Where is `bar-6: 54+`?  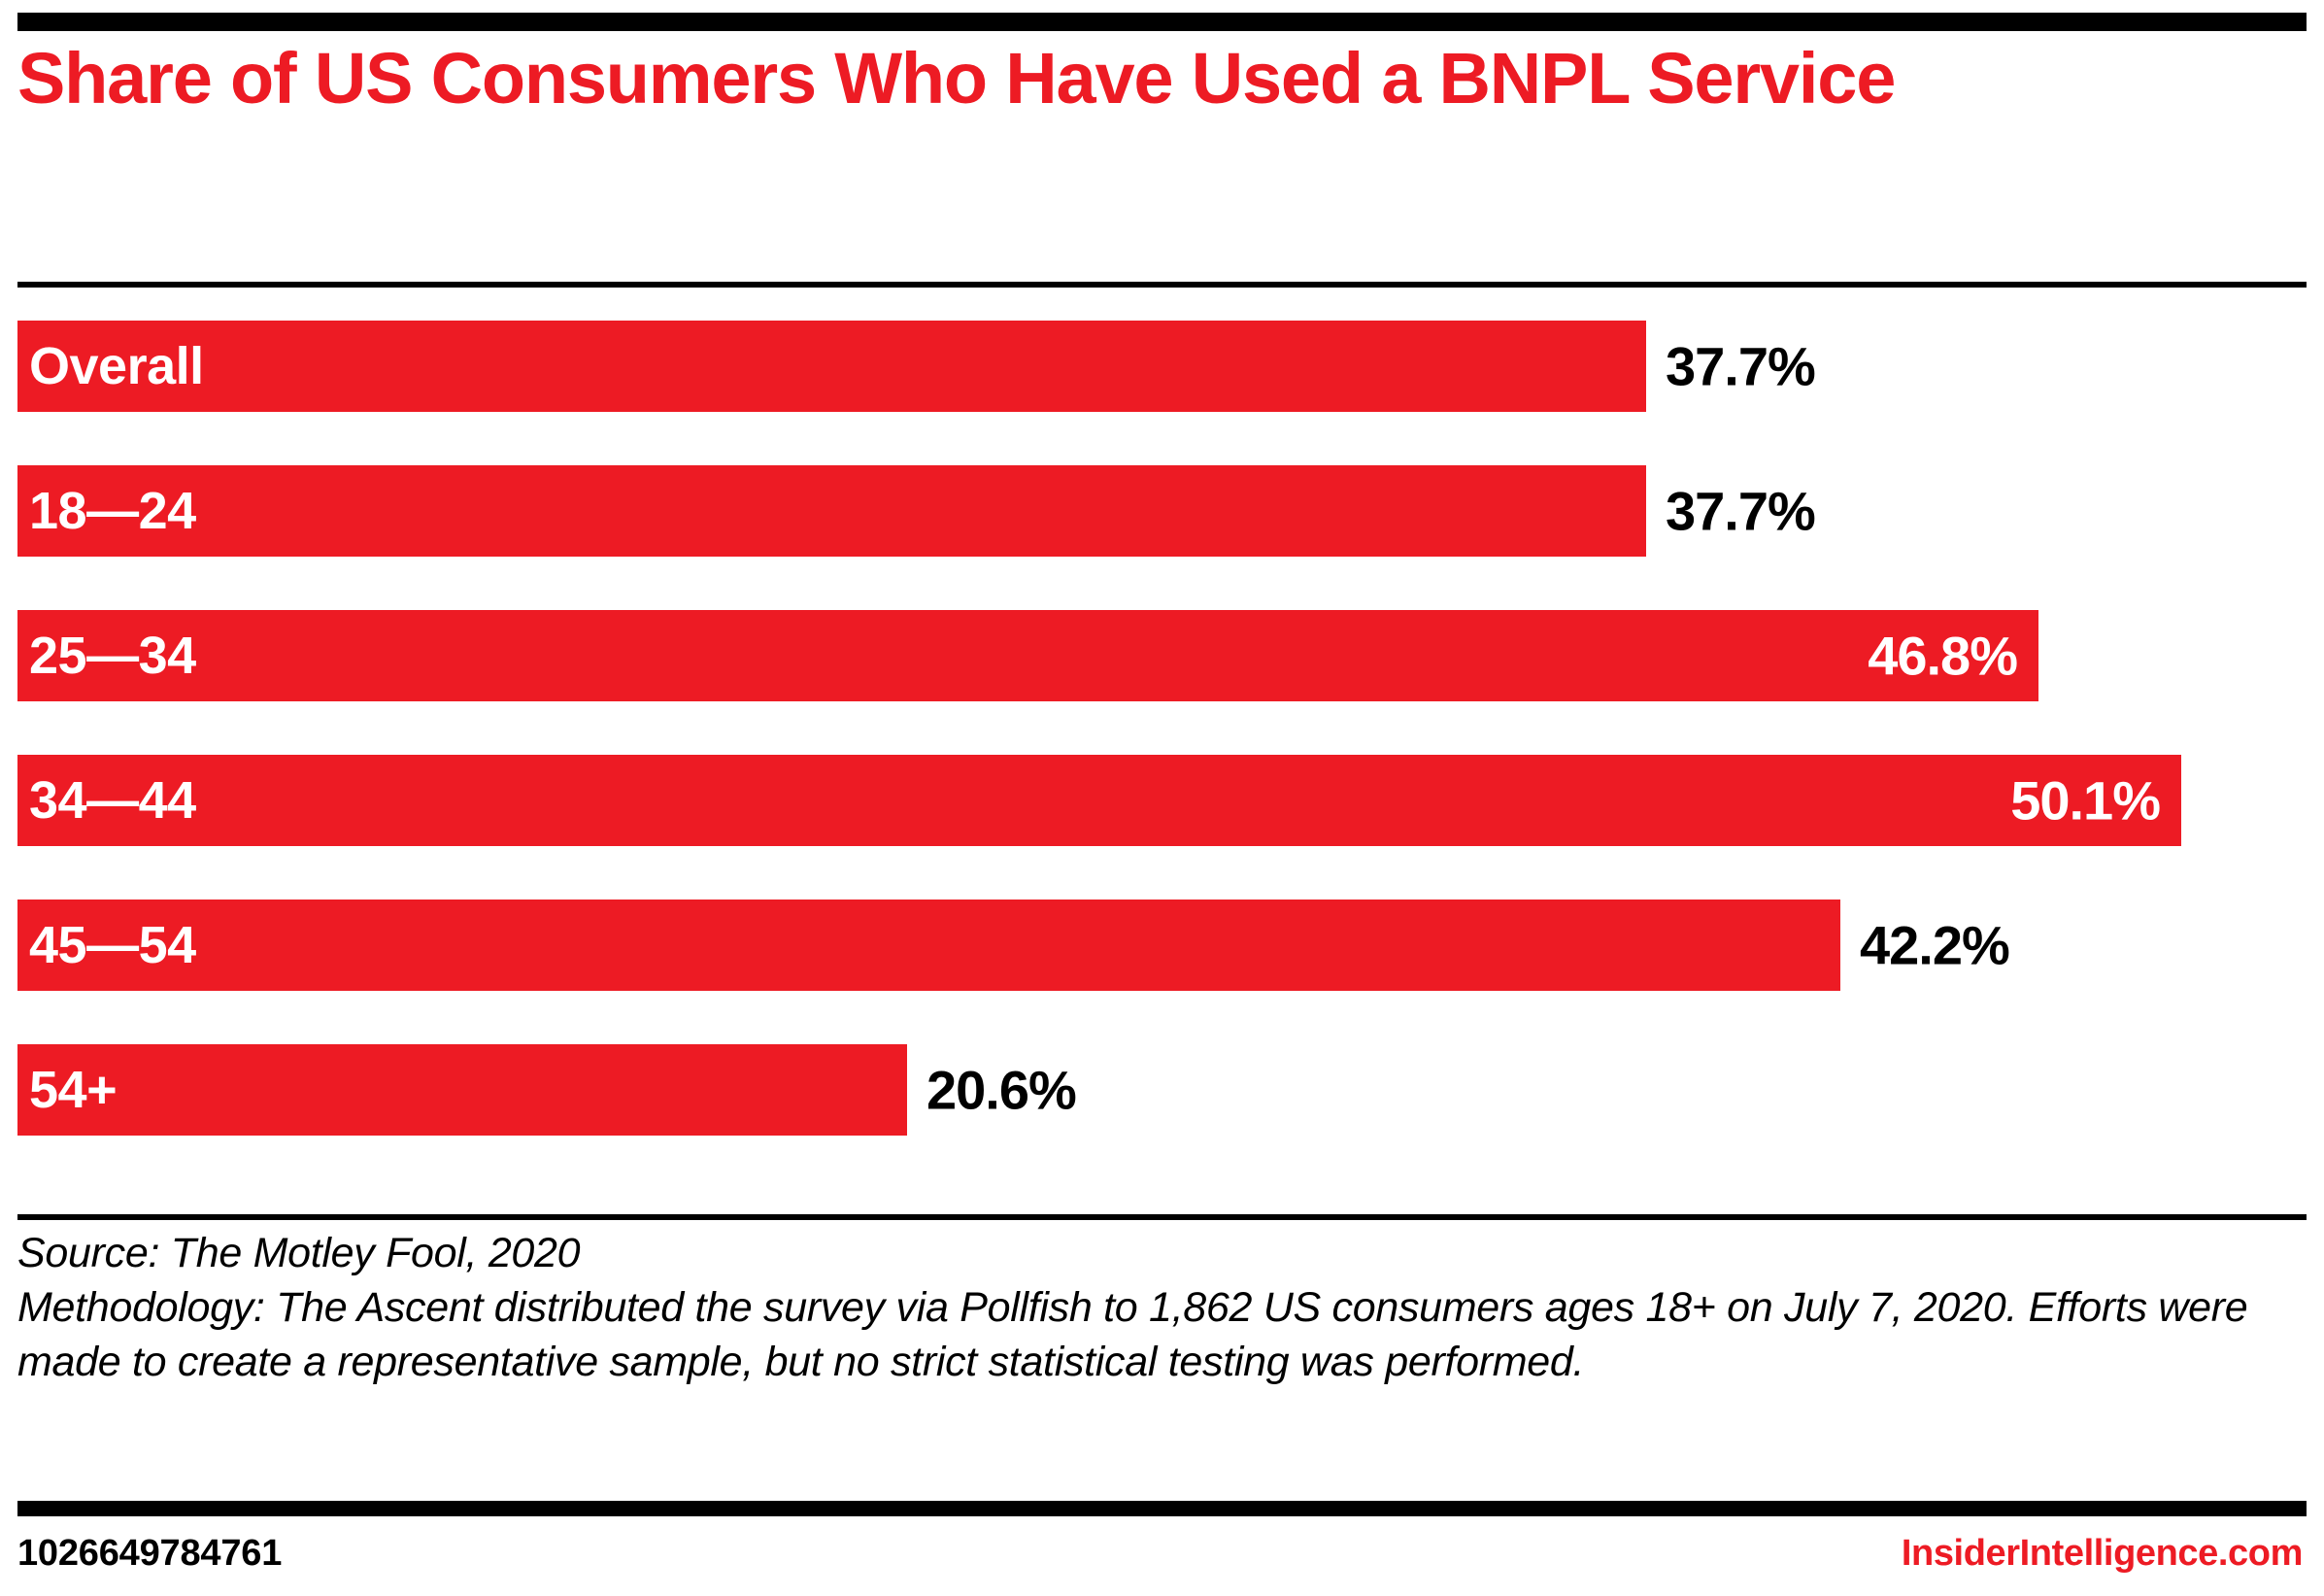
bar-6: 54+ is located at coordinates (462, 1090).